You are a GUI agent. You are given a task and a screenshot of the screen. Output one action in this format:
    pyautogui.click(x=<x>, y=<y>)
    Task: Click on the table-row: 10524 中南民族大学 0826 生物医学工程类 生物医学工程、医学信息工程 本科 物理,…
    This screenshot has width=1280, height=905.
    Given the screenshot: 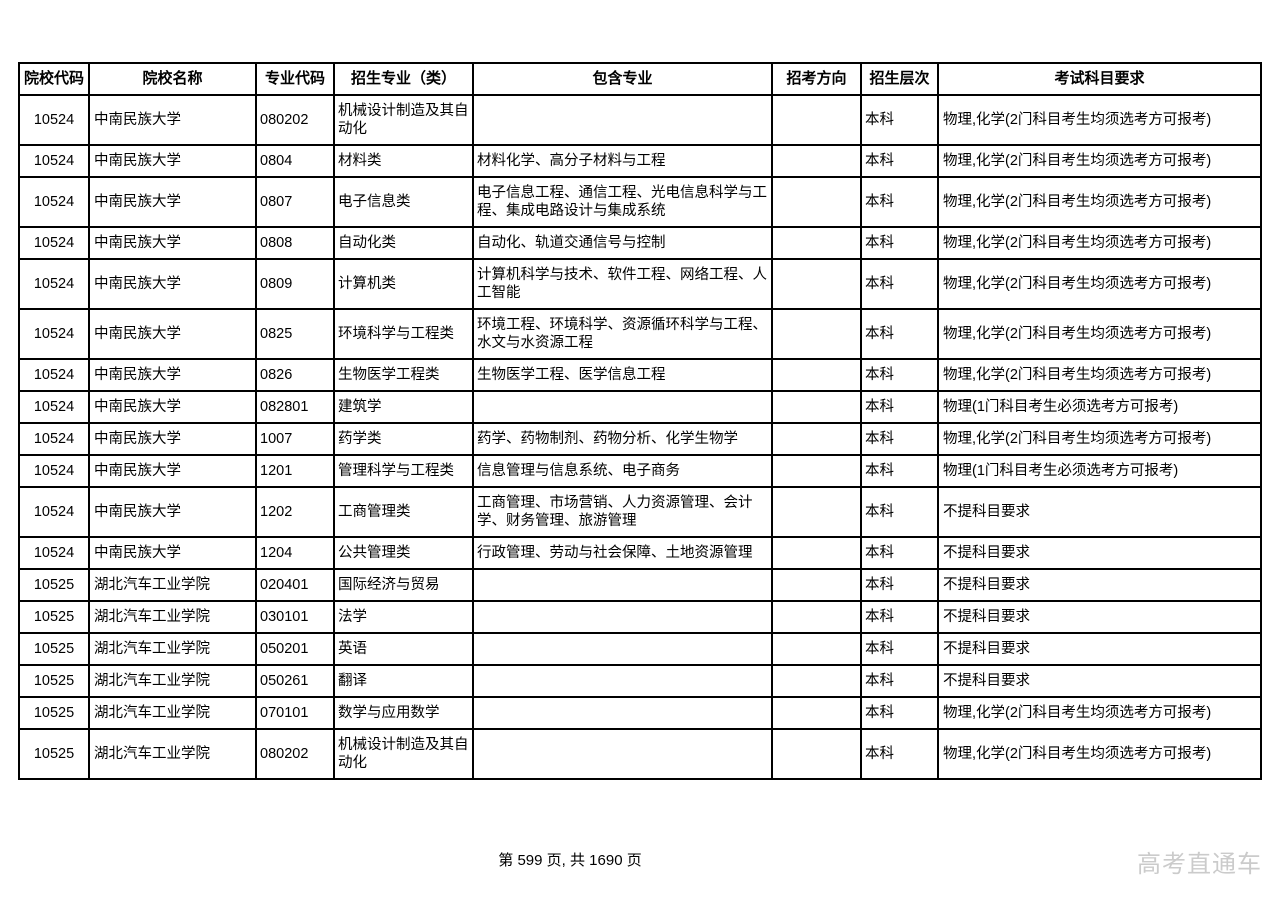 What is the action you would take?
    pyautogui.click(x=640, y=375)
    